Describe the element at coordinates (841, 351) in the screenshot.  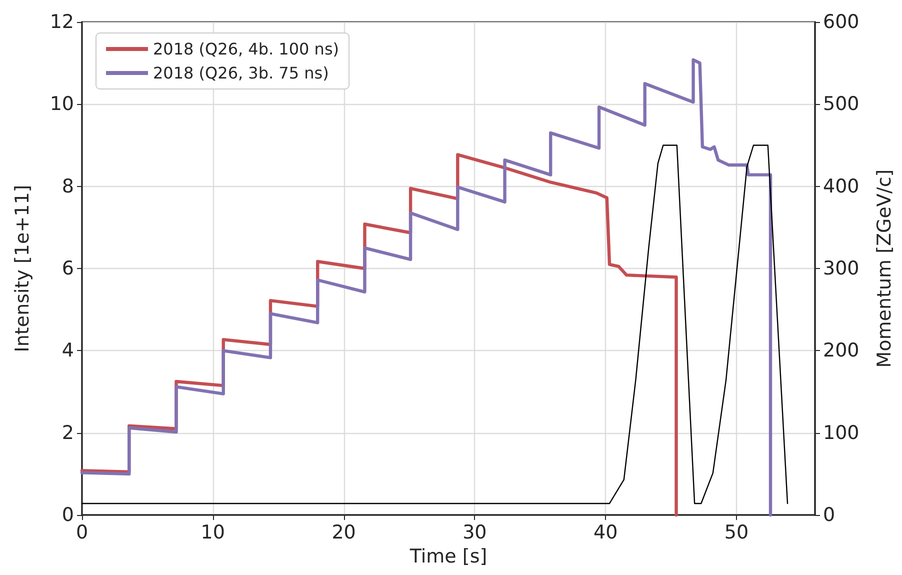
I see `y2-tick-label: 200` at that location.